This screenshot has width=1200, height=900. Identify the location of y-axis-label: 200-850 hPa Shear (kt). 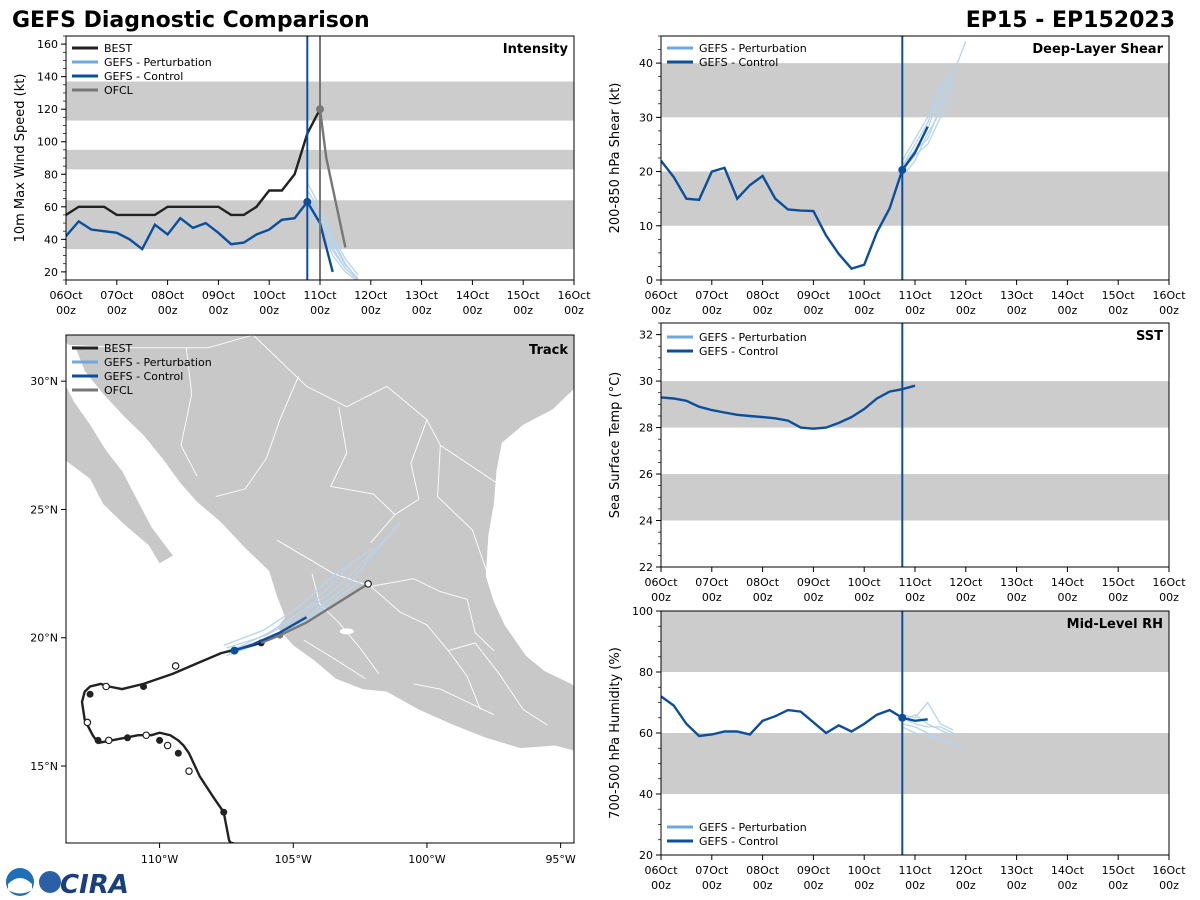
(615, 158).